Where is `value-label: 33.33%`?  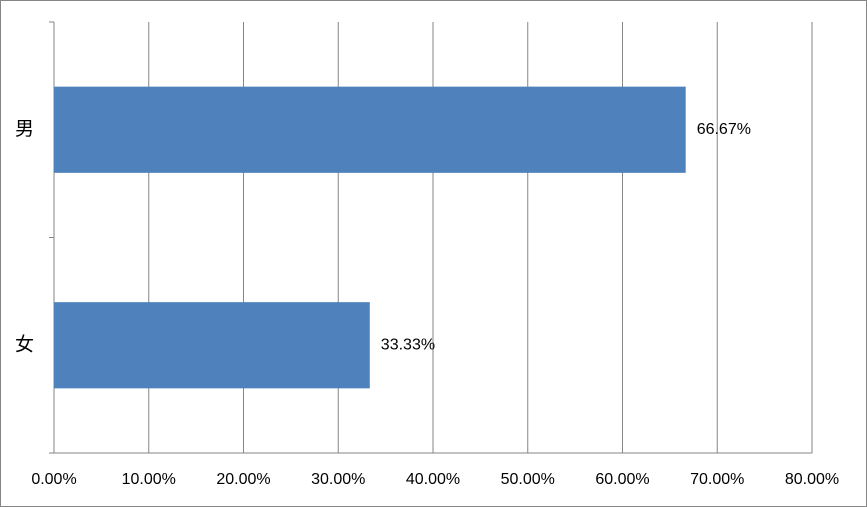
value-label: 33.33% is located at coordinates (408, 344).